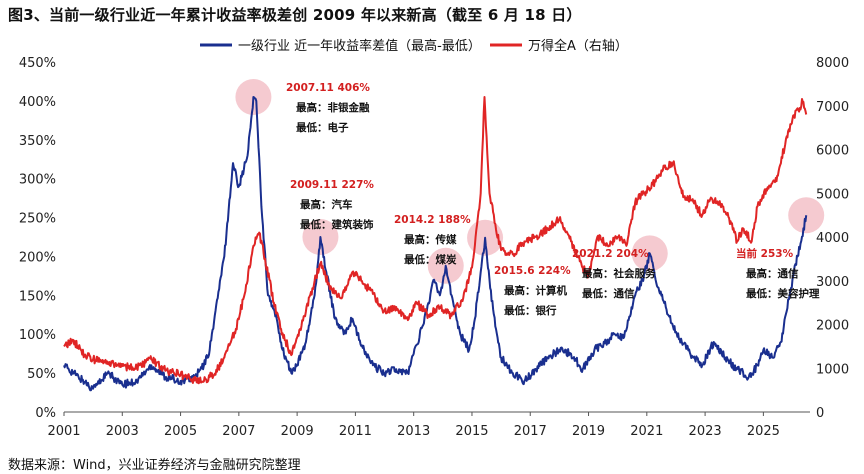 Image resolution: width=864 pixels, height=474 pixels. Describe the element at coordinates (772, 273) in the screenshot. I see `annotation-industry: 最高：通信` at that location.